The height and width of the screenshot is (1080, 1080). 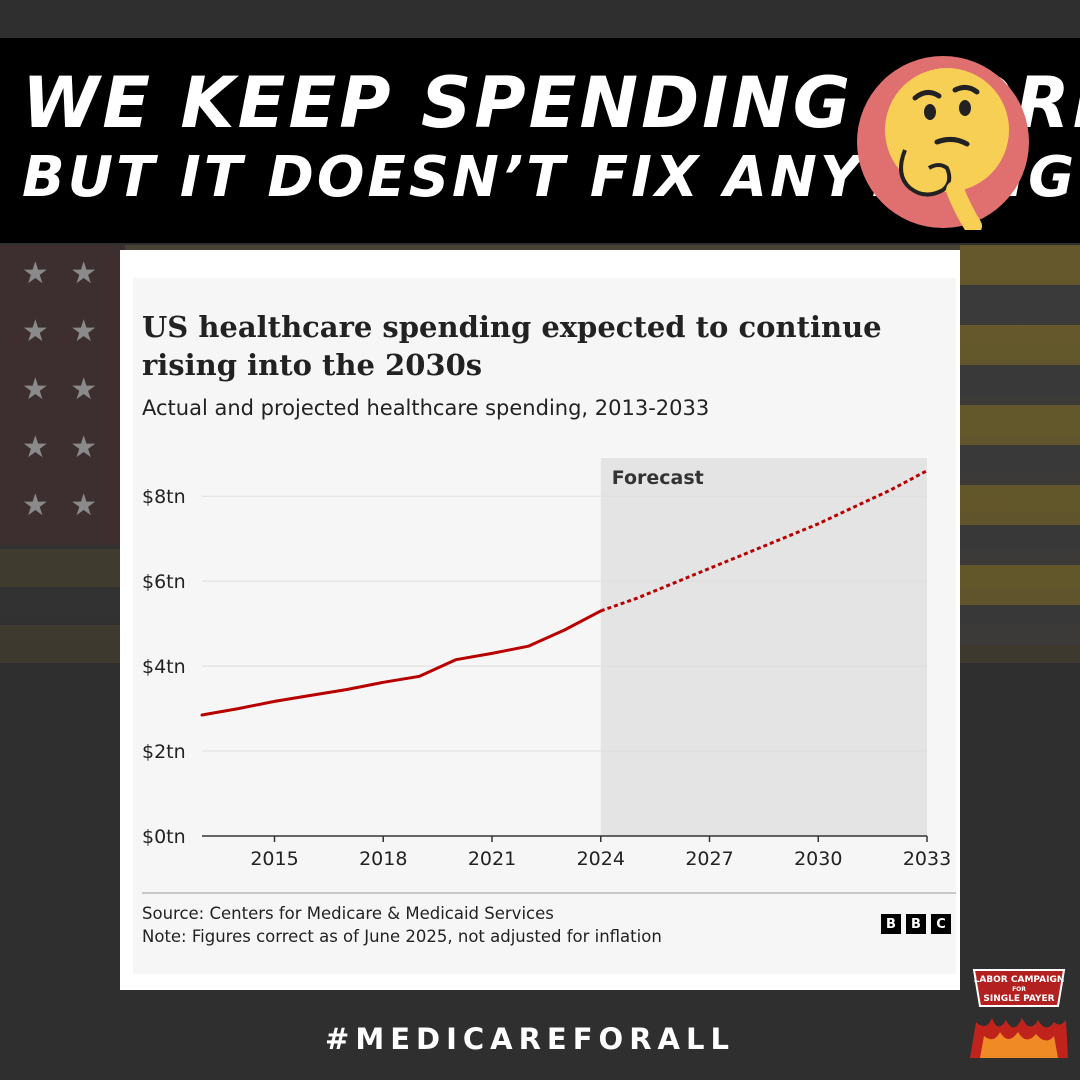 What do you see at coordinates (658, 478) in the screenshot?
I see `forecast-label: Forecast` at bounding box center [658, 478].